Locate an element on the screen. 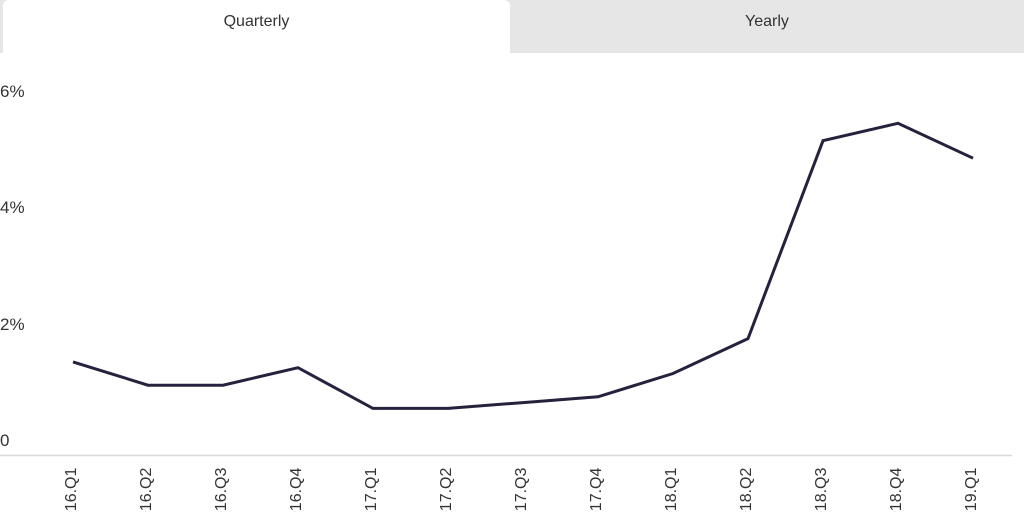 Image resolution: width=1024 pixels, height=512 pixels. tab-quarterly: Quarterly is located at coordinates (256, 26).